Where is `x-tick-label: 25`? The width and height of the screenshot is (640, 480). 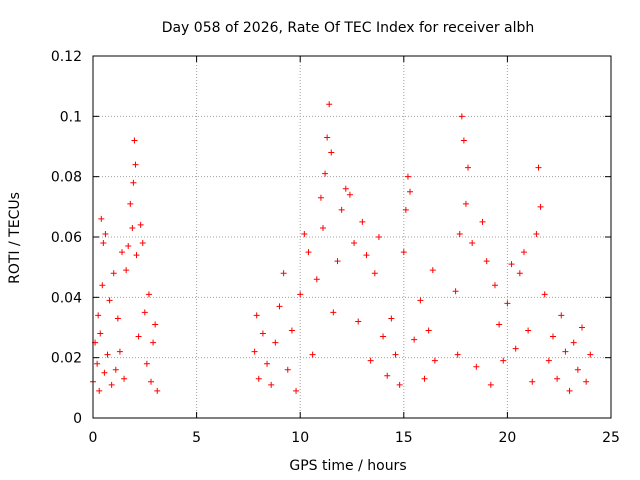 x-tick-label: 25 is located at coordinates (611, 438).